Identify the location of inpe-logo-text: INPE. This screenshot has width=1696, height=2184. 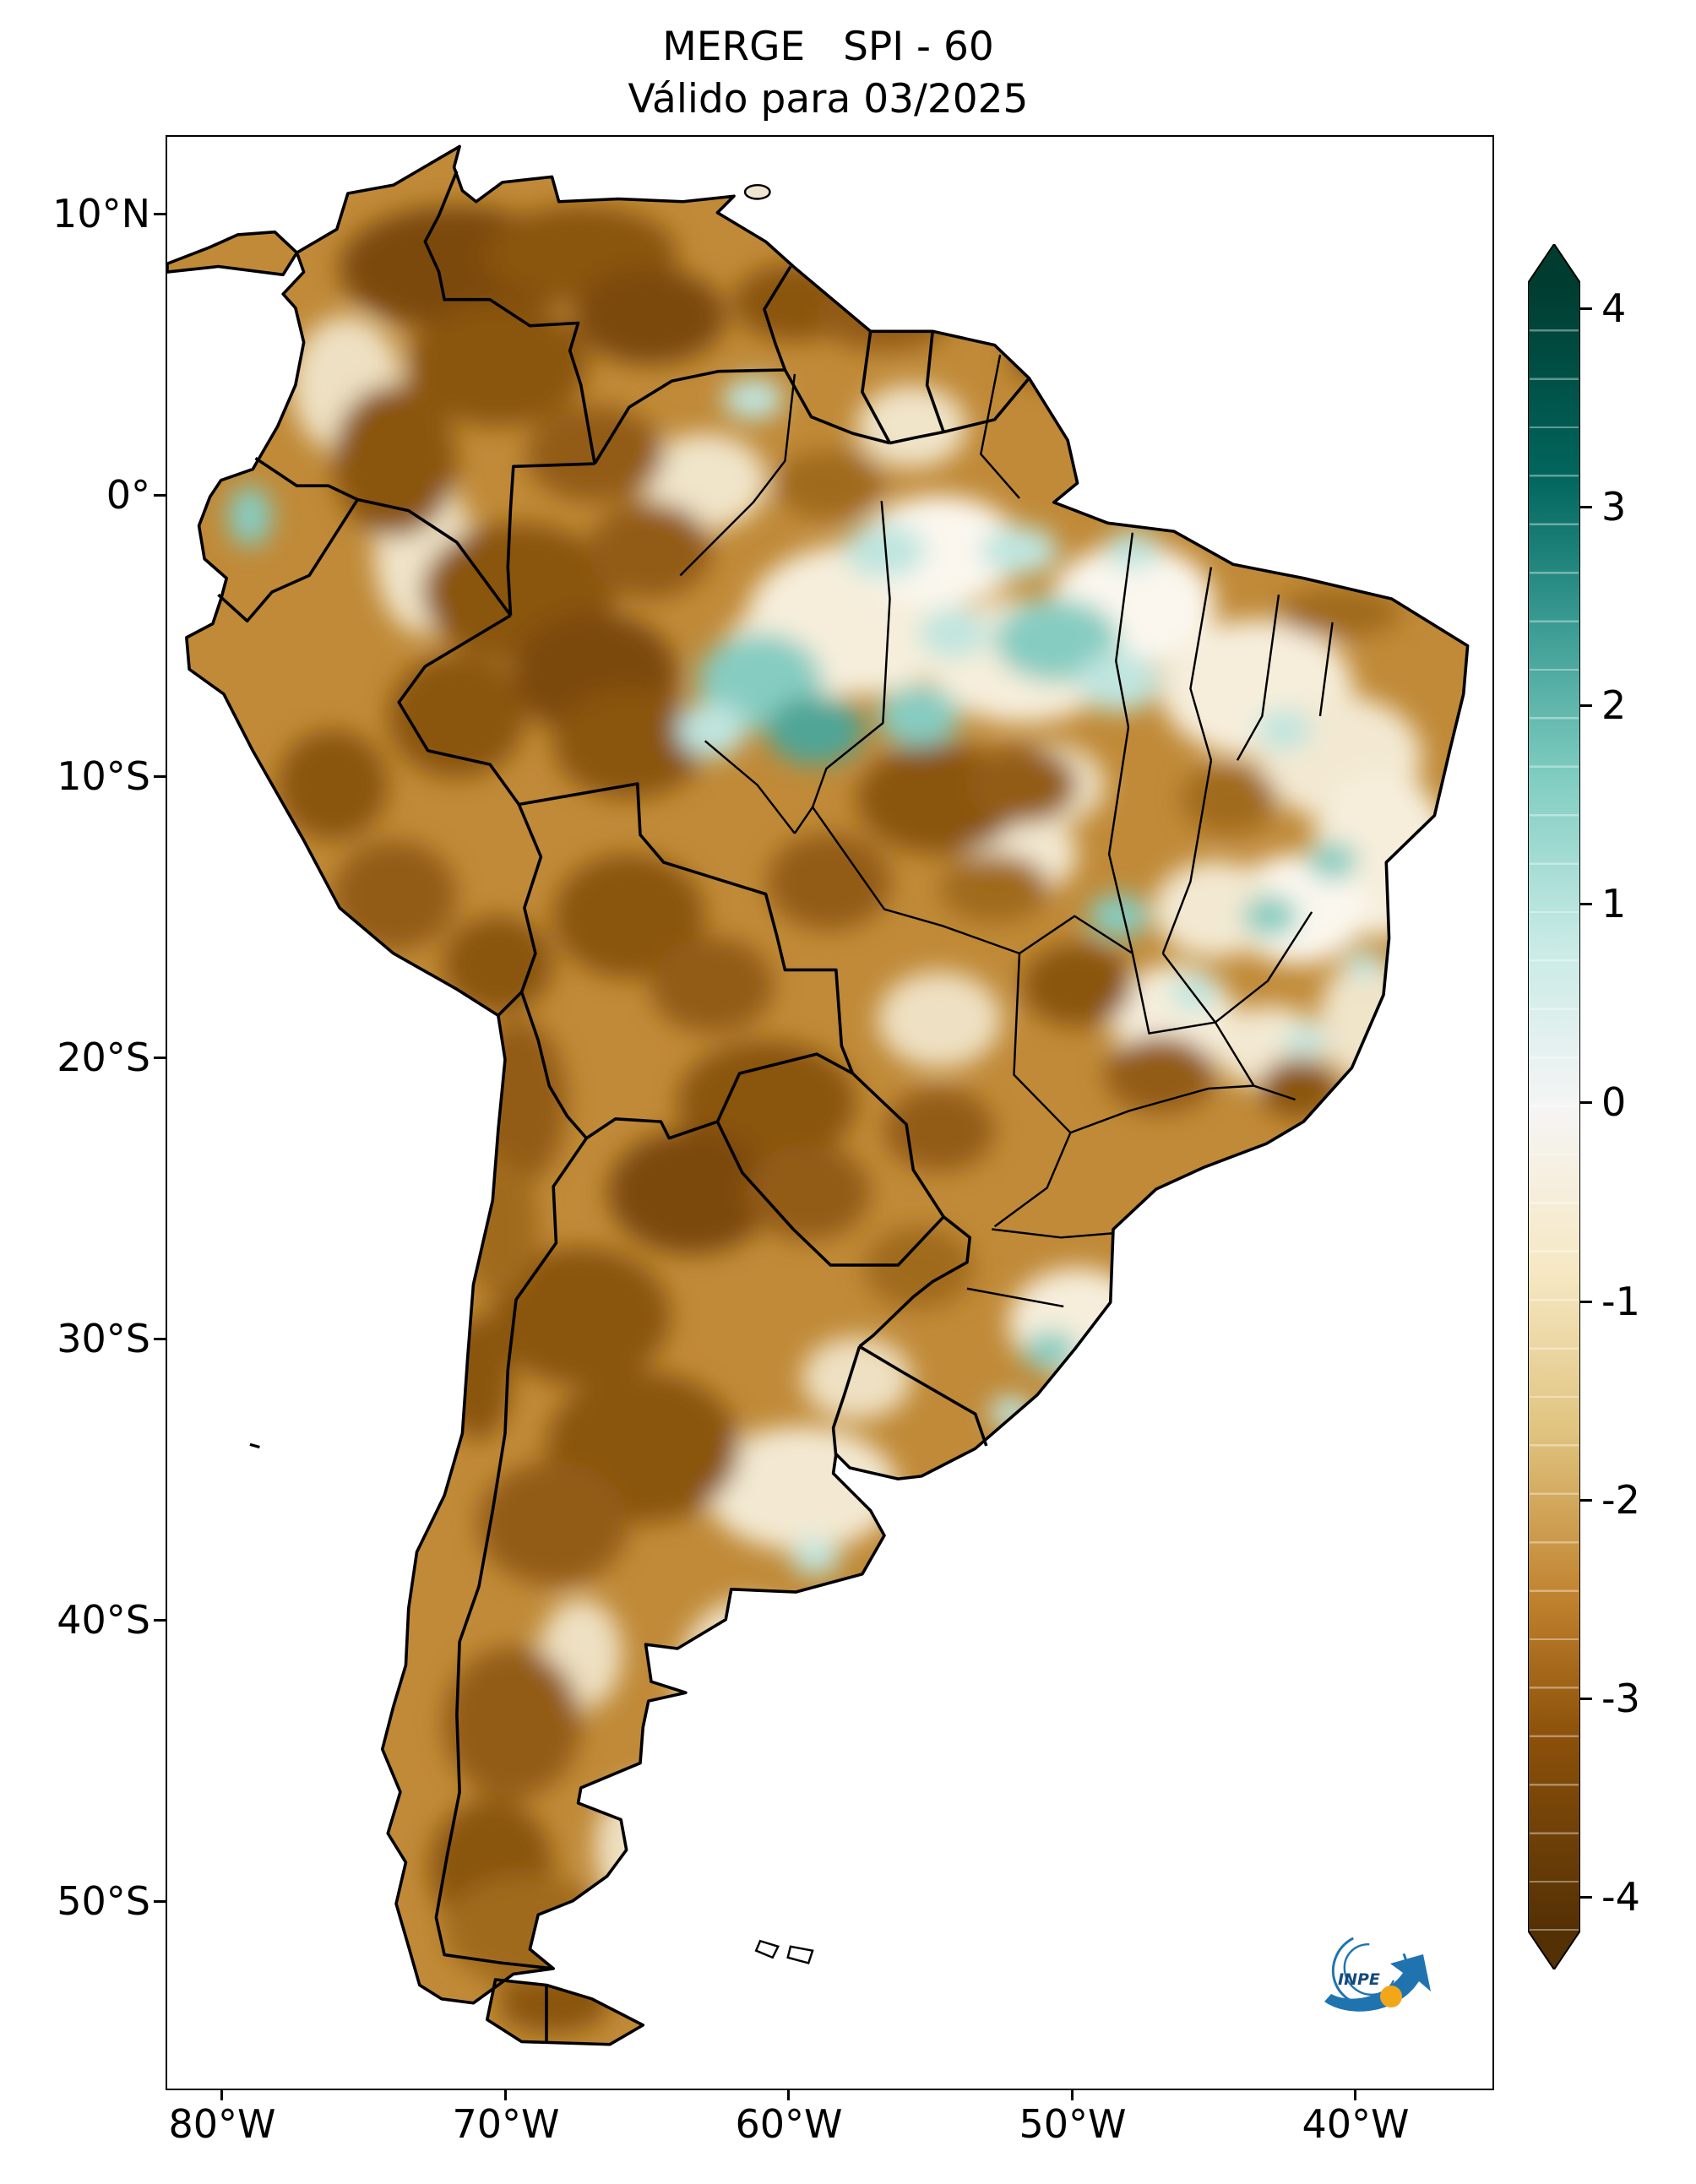
(1359, 1980).